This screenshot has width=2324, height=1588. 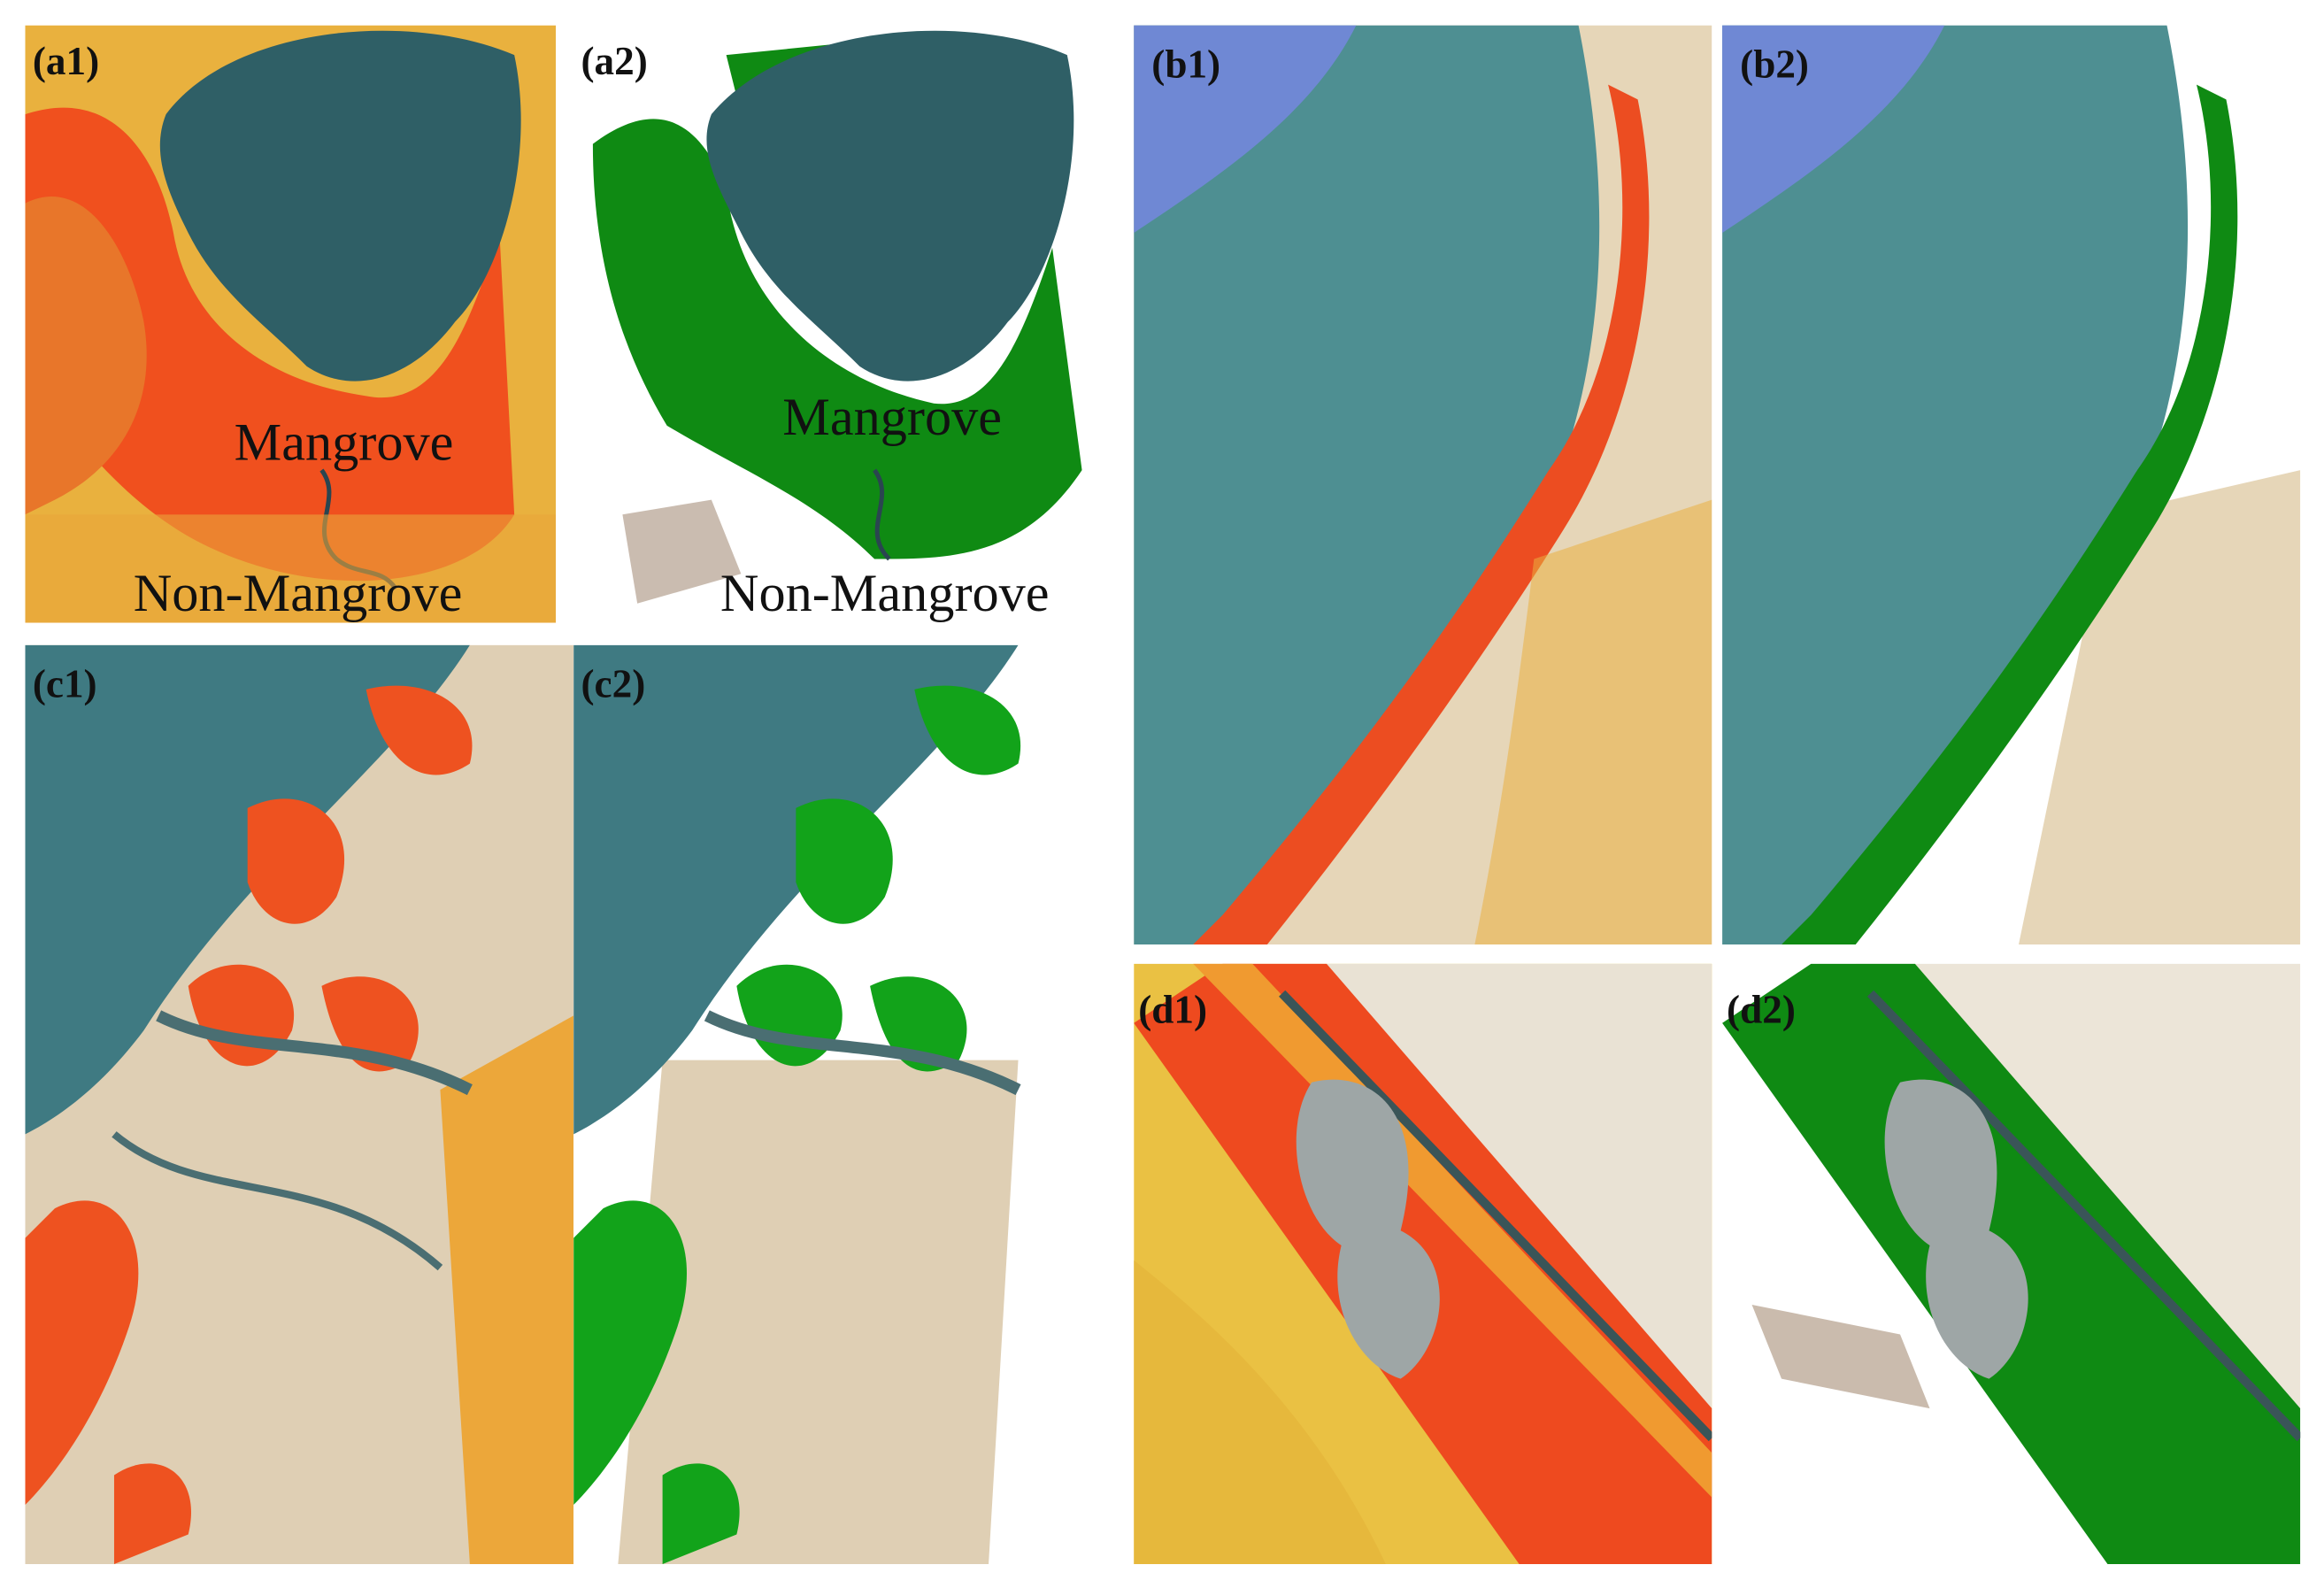 What do you see at coordinates (299, 1104) in the screenshot?
I see `panel-c1` at bounding box center [299, 1104].